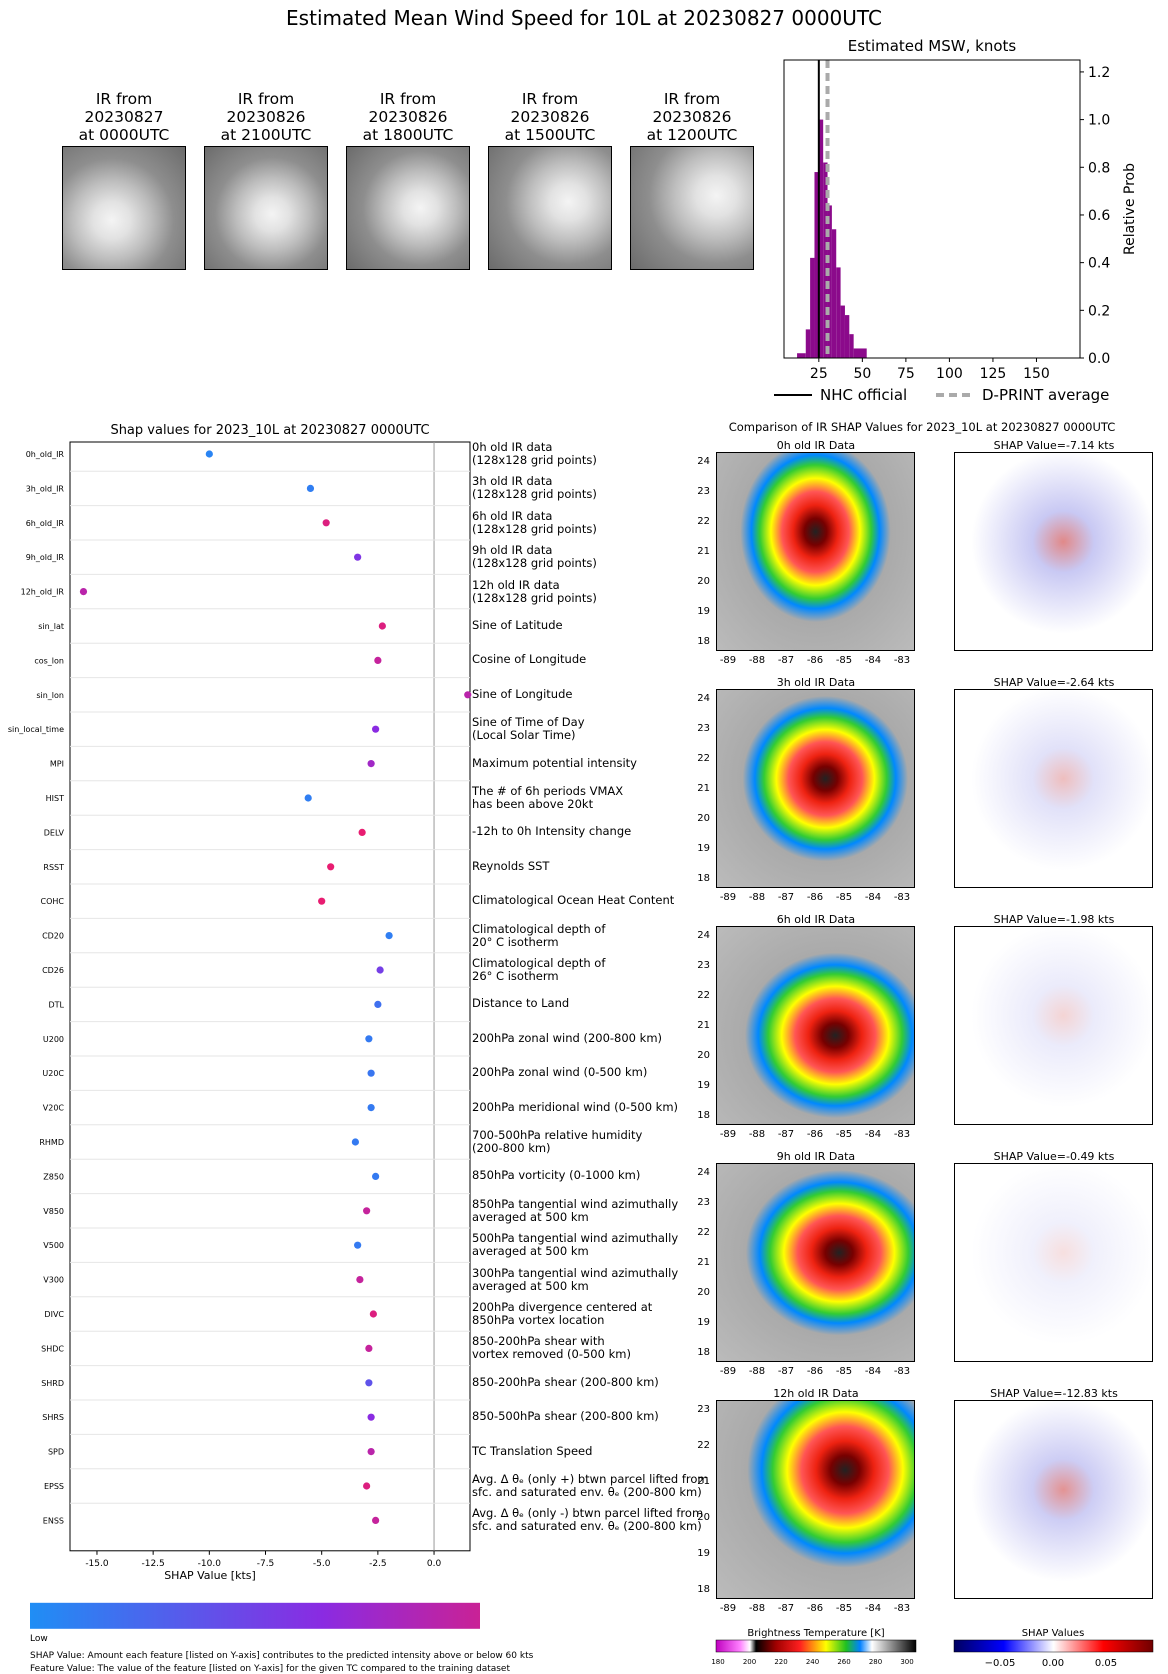 The width and height of the screenshot is (1168, 1674). I want to click on shap-colorbar-tick: −0.05, so click(1000, 1663).